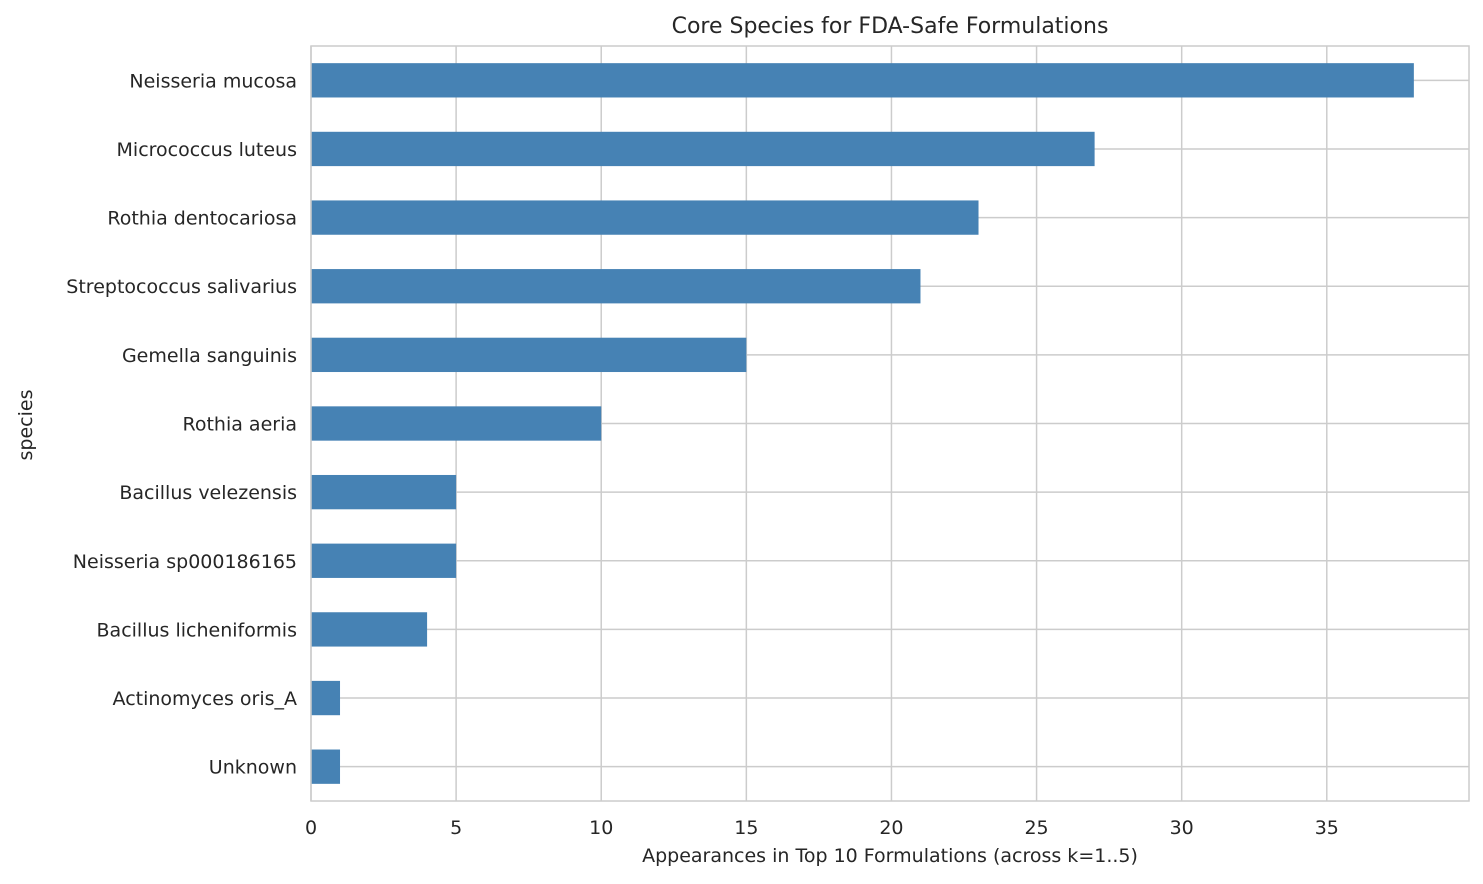  What do you see at coordinates (253, 768) in the screenshot?
I see `y-tick-label: Unknown` at bounding box center [253, 768].